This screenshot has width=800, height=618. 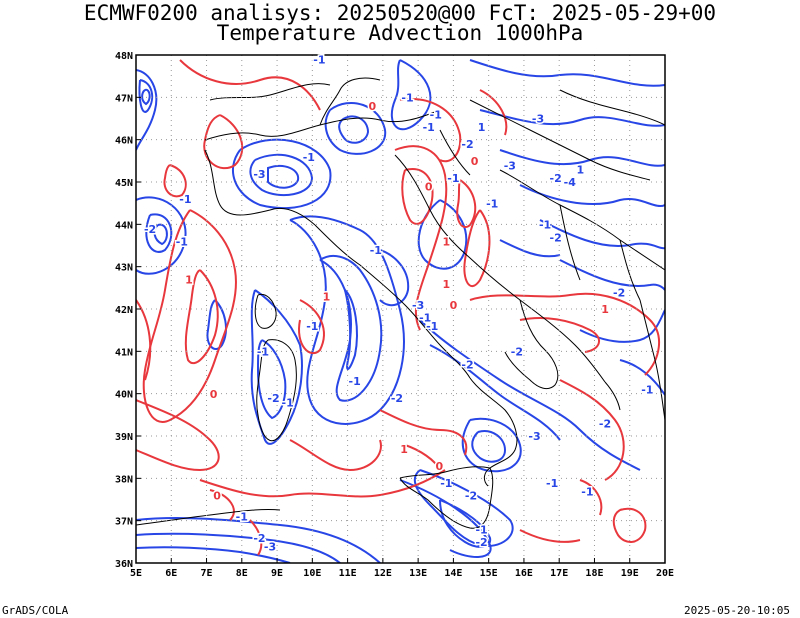 I want to click on contour-label: -4, so click(x=570, y=182).